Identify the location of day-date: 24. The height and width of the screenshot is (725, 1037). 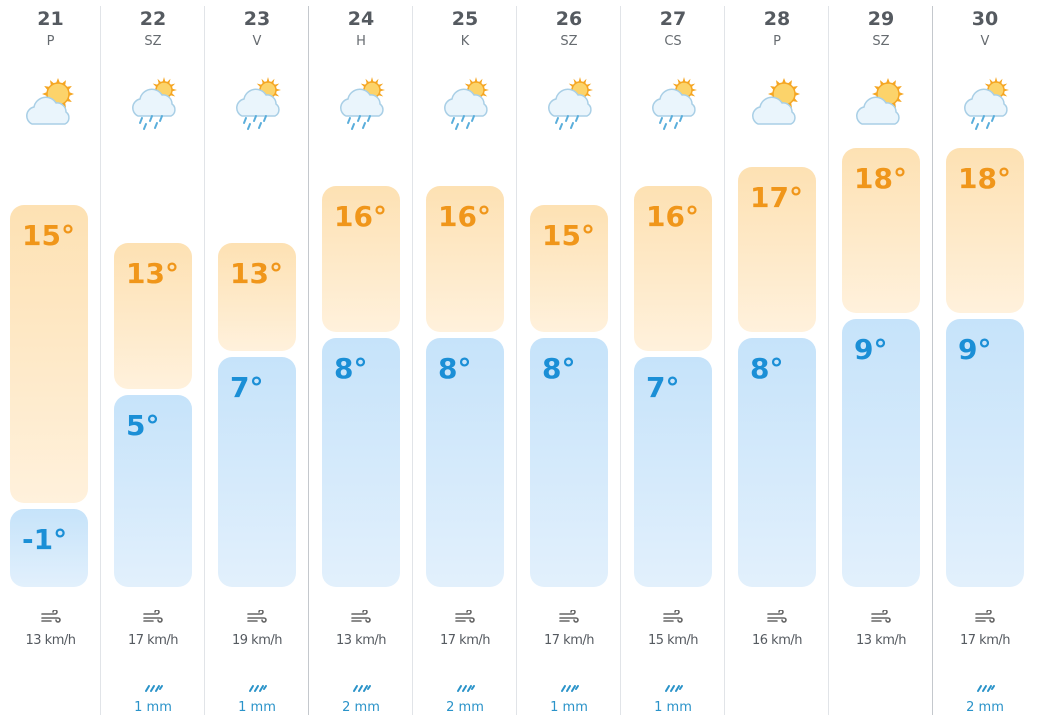
(361, 19).